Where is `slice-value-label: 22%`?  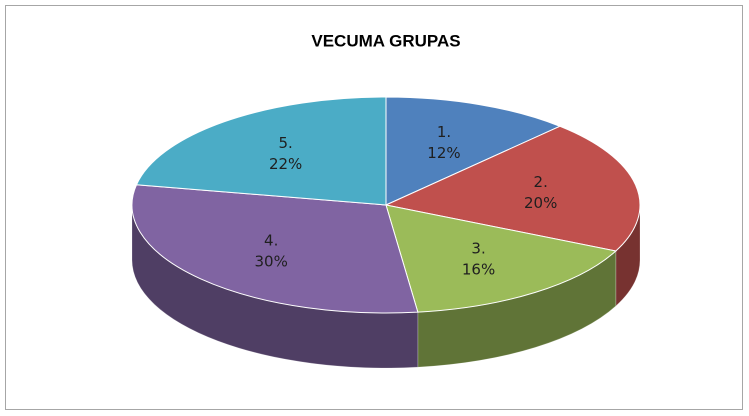
slice-value-label: 22% is located at coordinates (285, 164).